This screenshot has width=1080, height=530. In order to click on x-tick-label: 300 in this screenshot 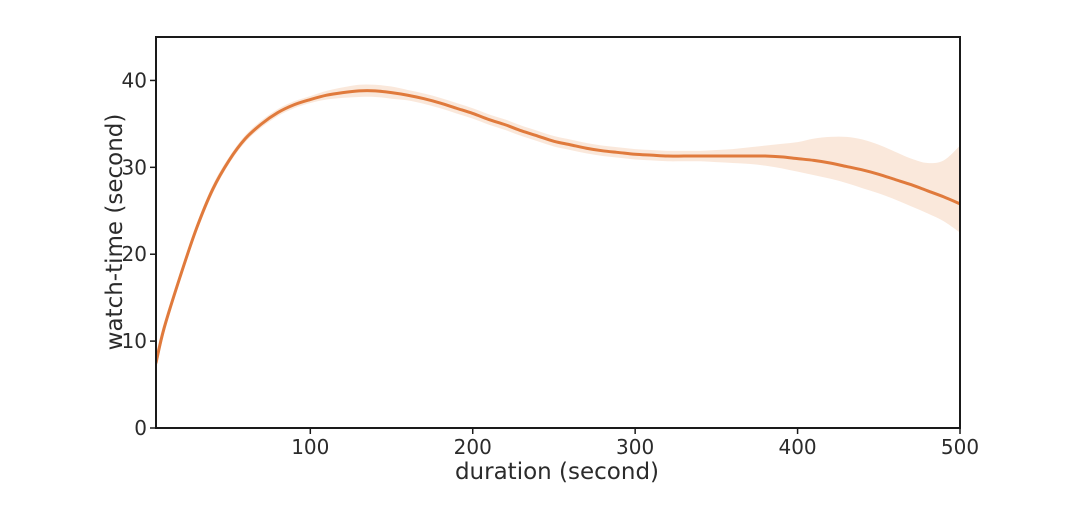, I will do `click(635, 447)`.